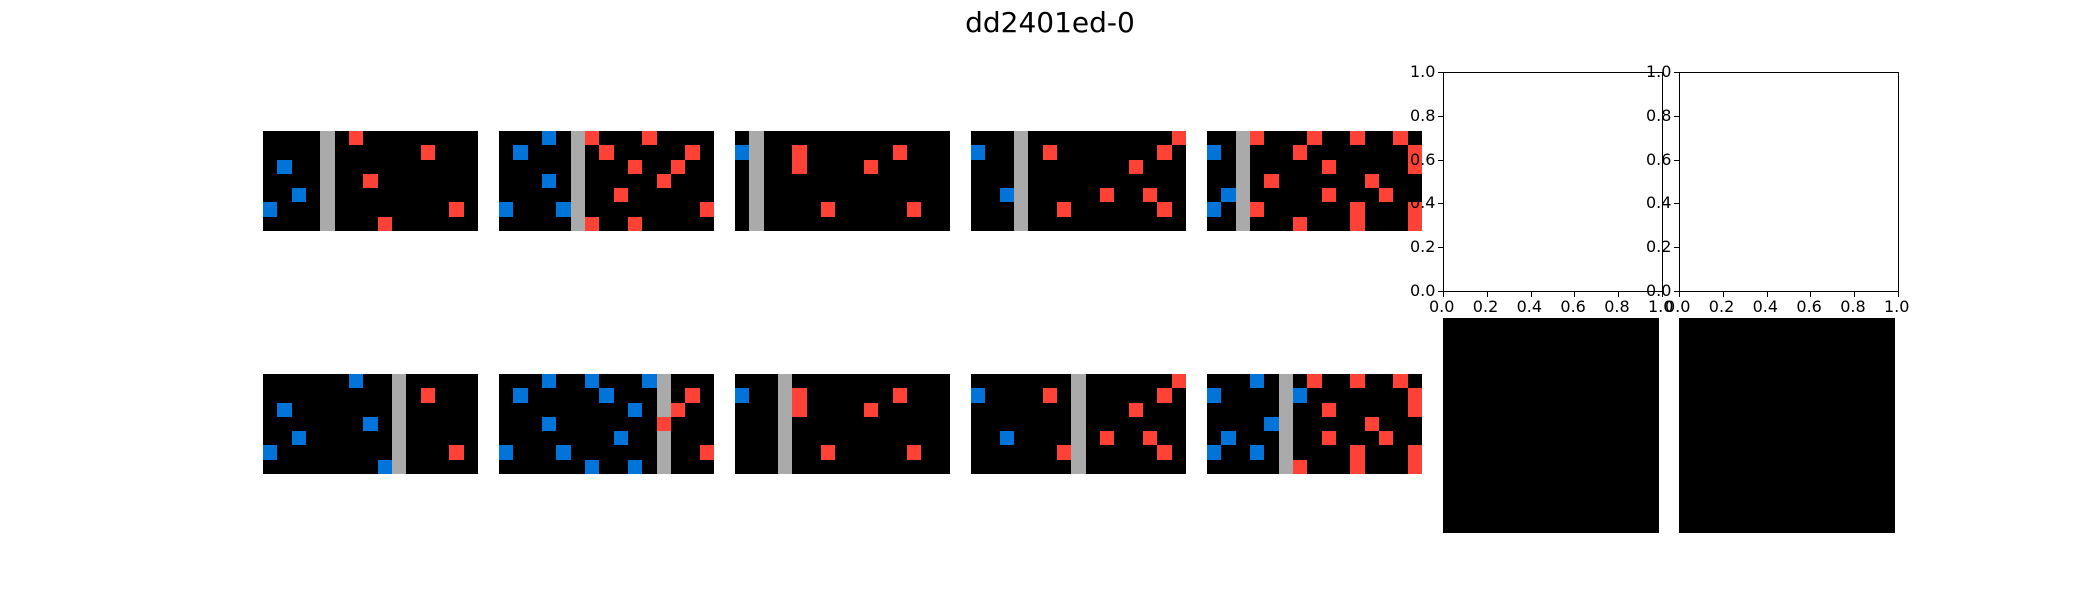  What do you see at coordinates (606, 424) in the screenshot?
I see `train-2-output-grid` at bounding box center [606, 424].